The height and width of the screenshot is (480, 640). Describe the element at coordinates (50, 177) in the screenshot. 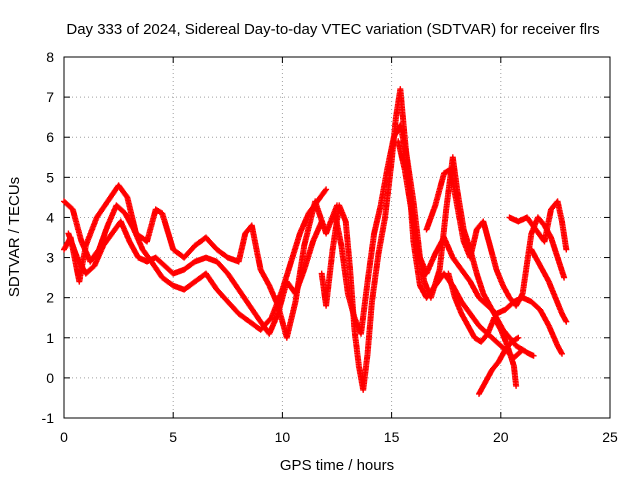

I see `y-tick-label: 5` at that location.